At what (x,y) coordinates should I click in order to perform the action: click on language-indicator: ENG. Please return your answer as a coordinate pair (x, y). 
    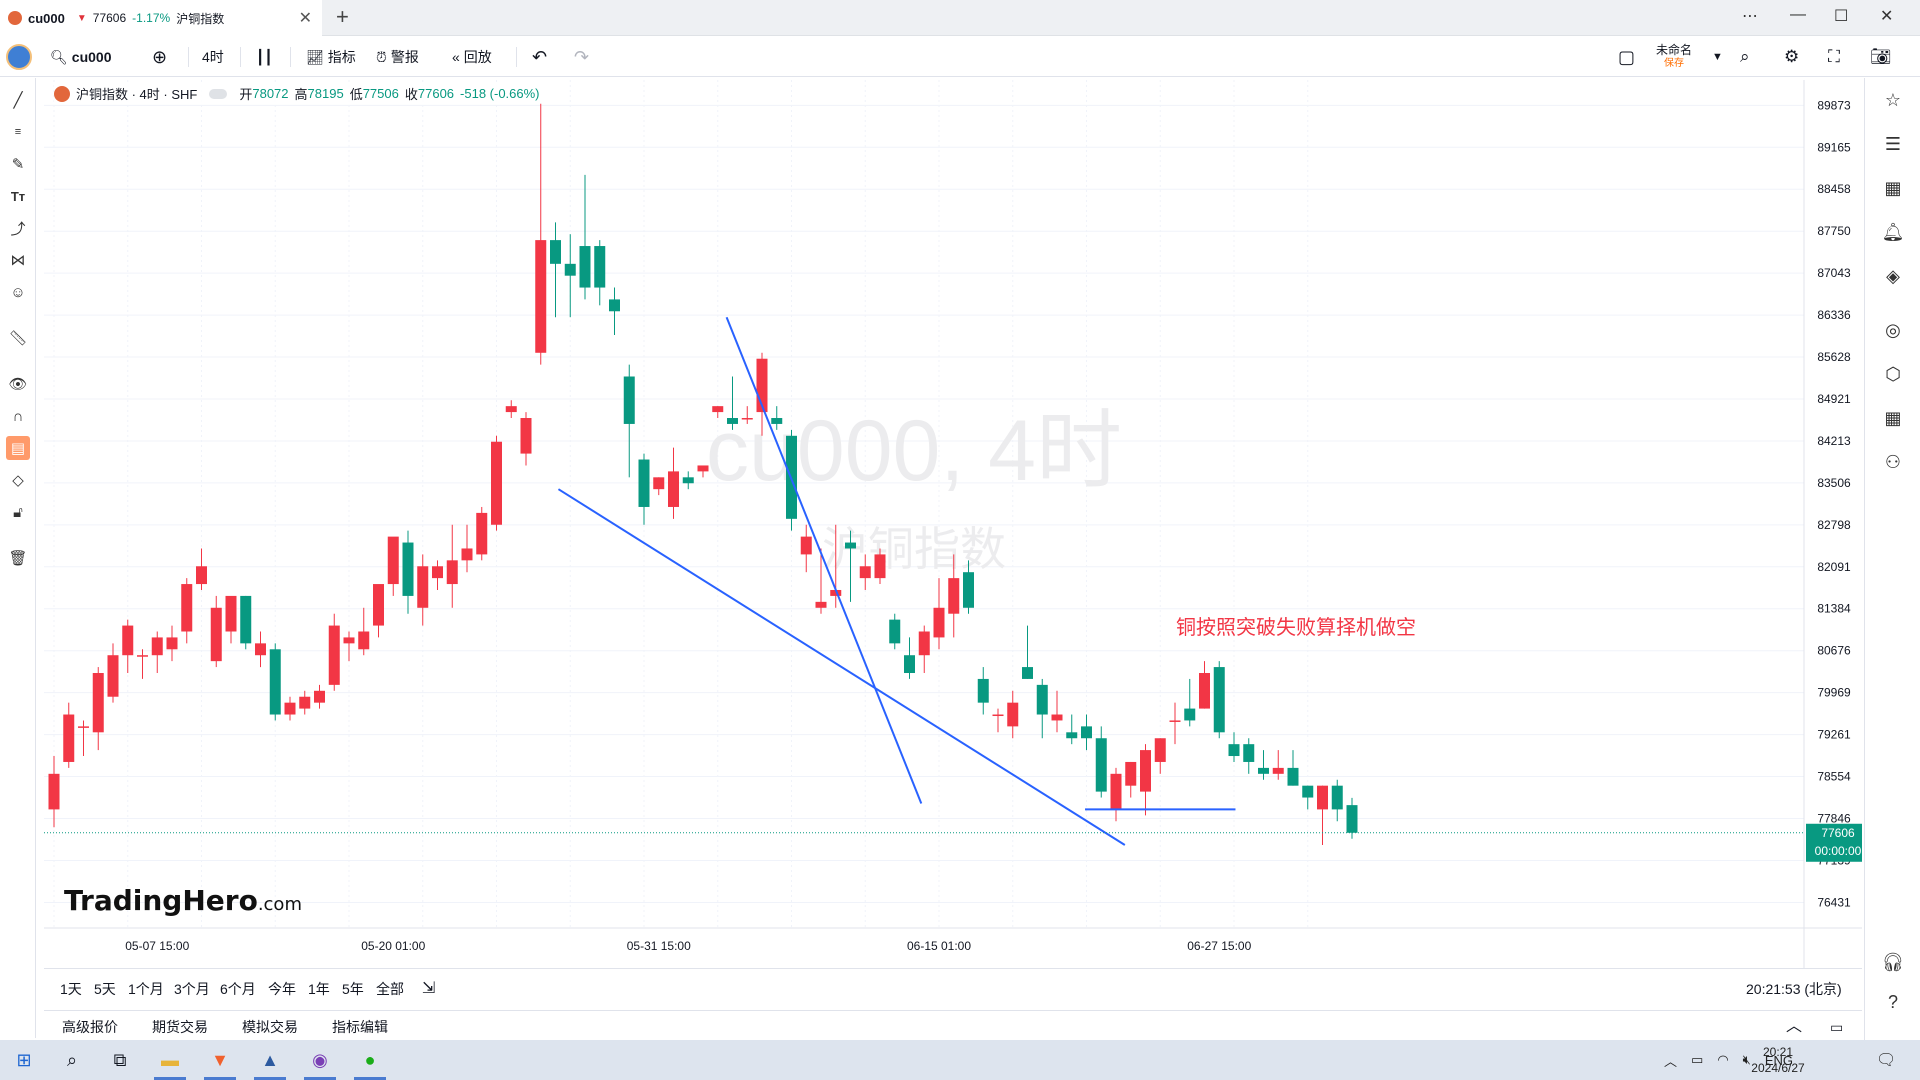
    Looking at the image, I should click on (1779, 1060).